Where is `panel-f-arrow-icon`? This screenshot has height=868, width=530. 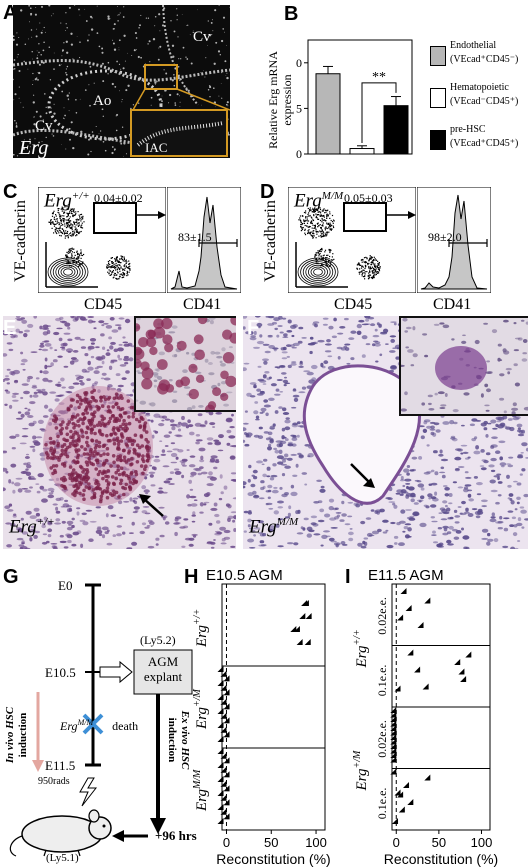
panel-f-arrow-icon is located at coordinates (362, 475).